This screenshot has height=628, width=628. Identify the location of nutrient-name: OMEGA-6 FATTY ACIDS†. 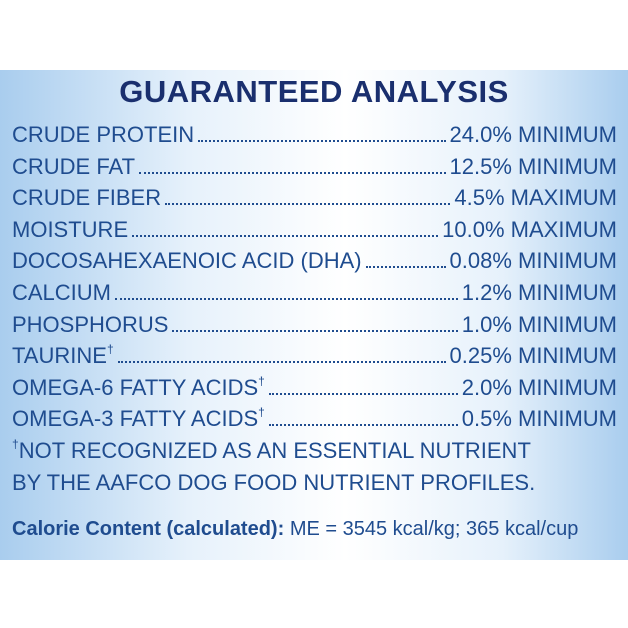
(138, 388).